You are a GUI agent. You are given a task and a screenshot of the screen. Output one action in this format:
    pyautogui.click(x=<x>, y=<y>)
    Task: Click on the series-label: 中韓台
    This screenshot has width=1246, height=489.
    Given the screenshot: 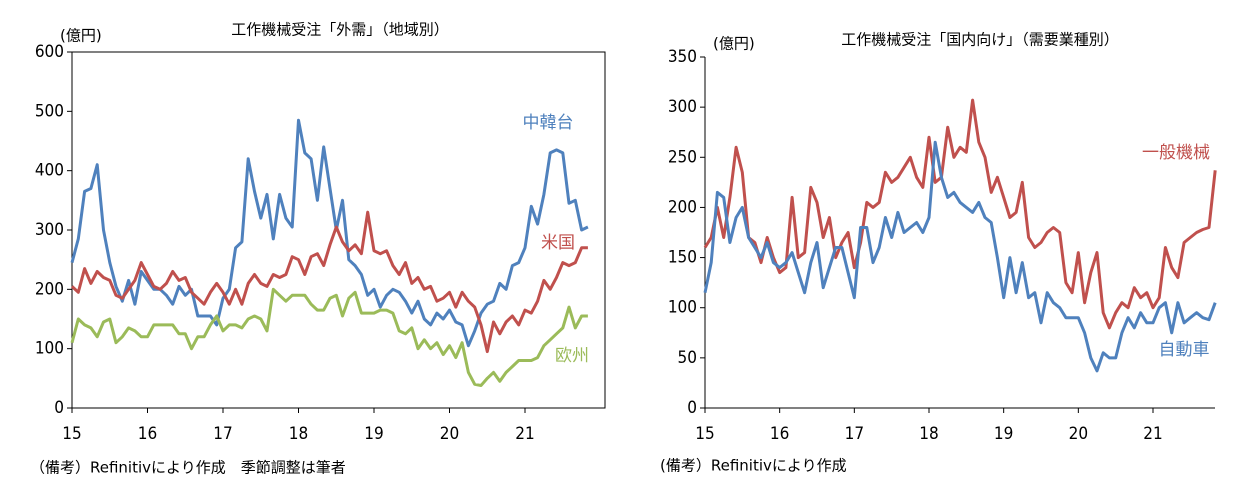 What is the action you would take?
    pyautogui.click(x=548, y=123)
    